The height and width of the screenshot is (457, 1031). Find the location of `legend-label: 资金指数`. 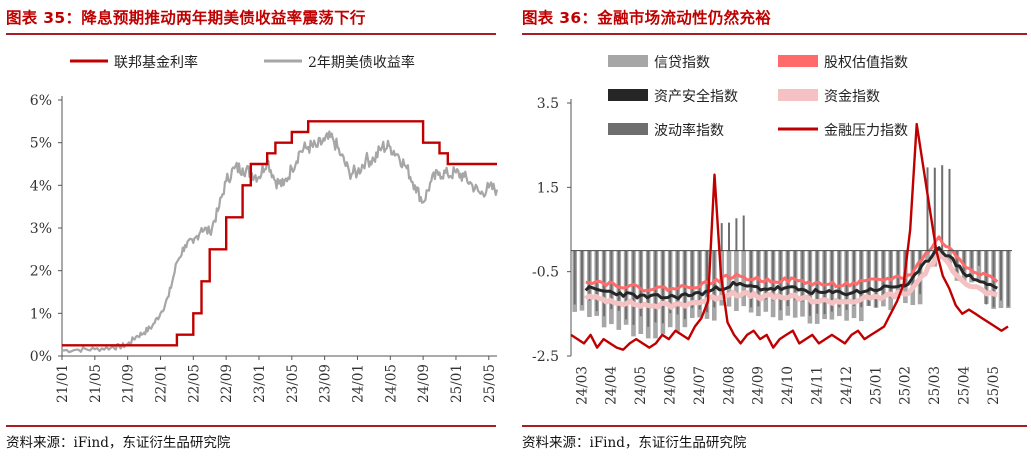

legend-label: 资金指数 is located at coordinates (852, 97).